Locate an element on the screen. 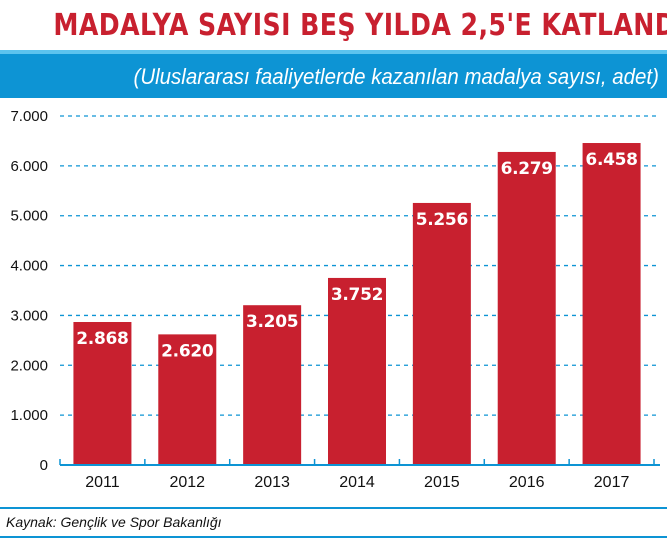  bar-value-label: 3.752 is located at coordinates (357, 295).